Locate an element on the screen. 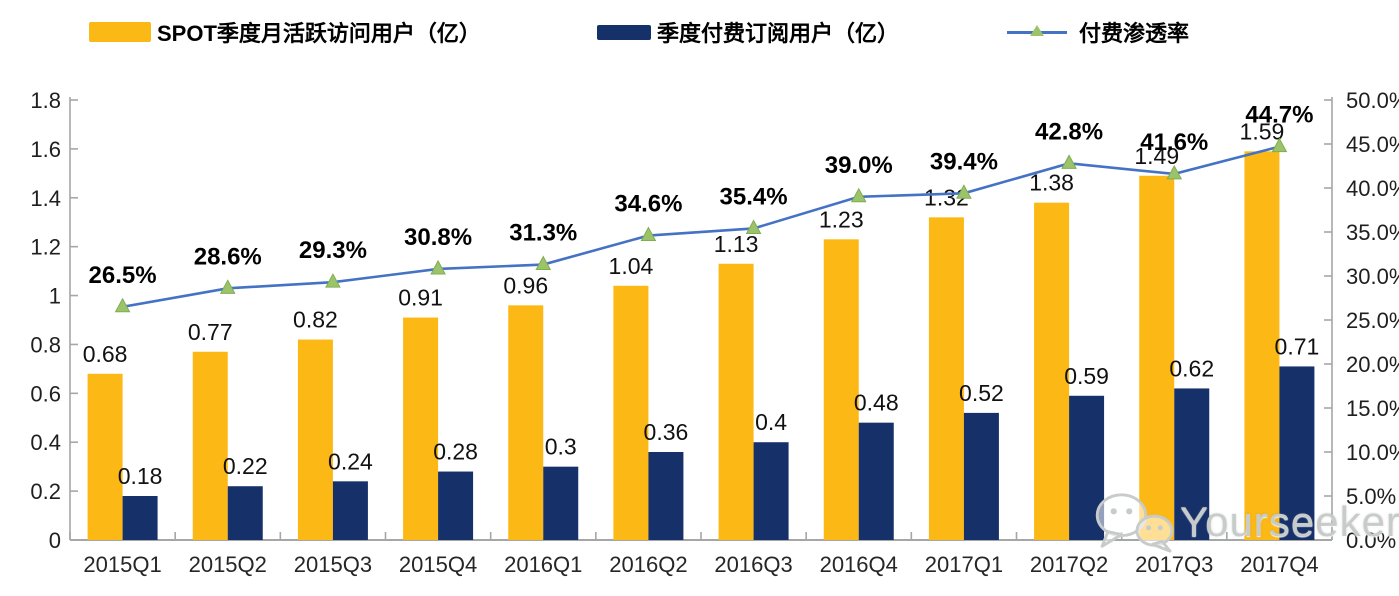 The image size is (1399, 596). legend-label-penetration: 付费渗透率 is located at coordinates (1134, 33).